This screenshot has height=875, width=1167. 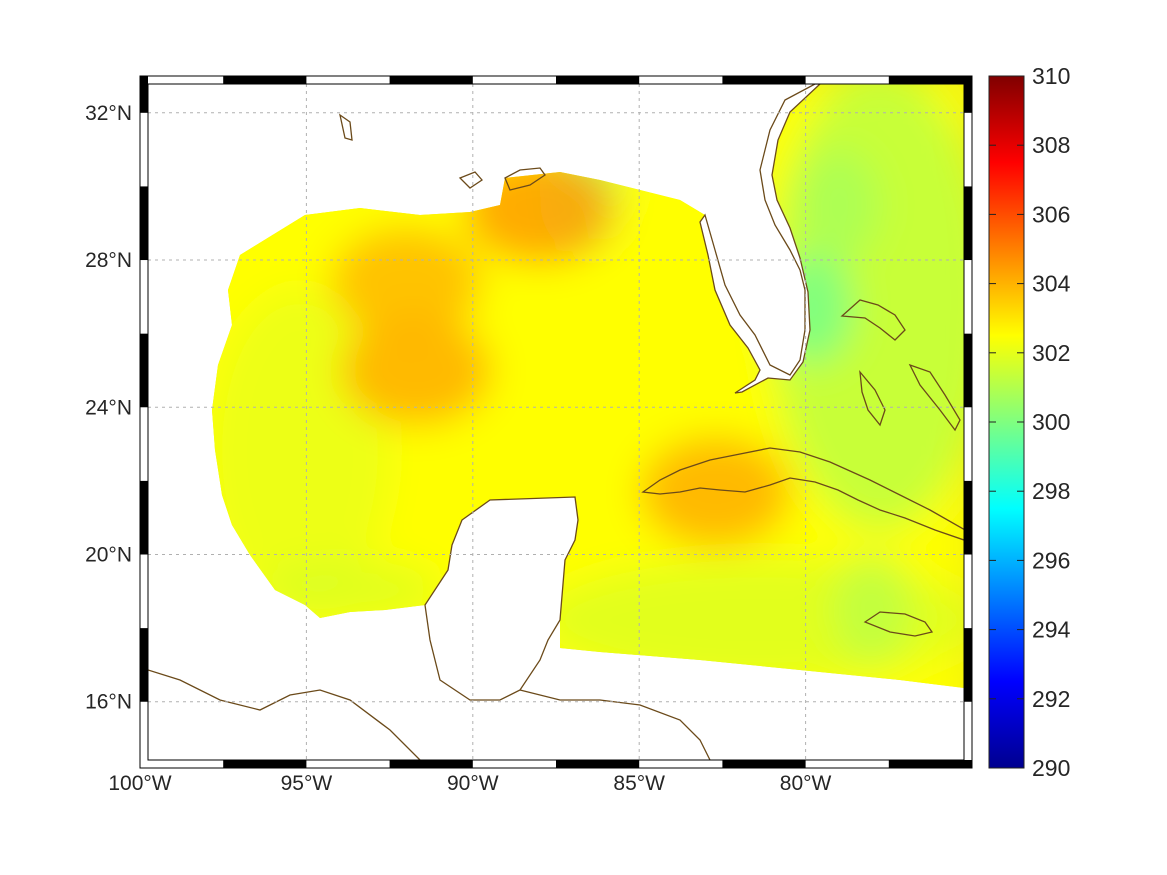 I want to click on colorbar-label: 304, so click(x=1051, y=284).